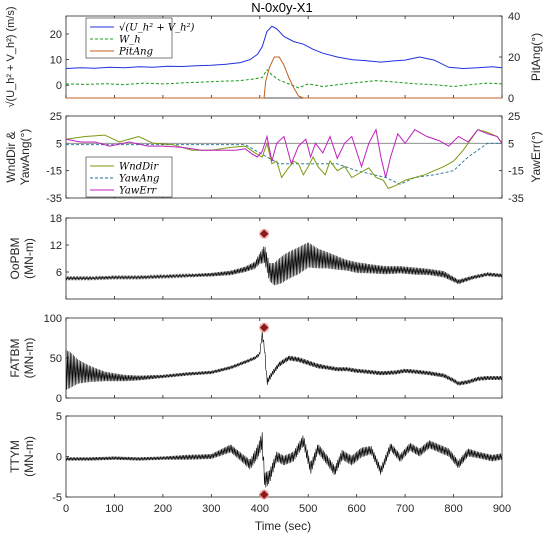 This screenshot has width=550, height=537. Describe the element at coordinates (139, 179) in the screenshot. I see `legend-label: YawAng` at that location.